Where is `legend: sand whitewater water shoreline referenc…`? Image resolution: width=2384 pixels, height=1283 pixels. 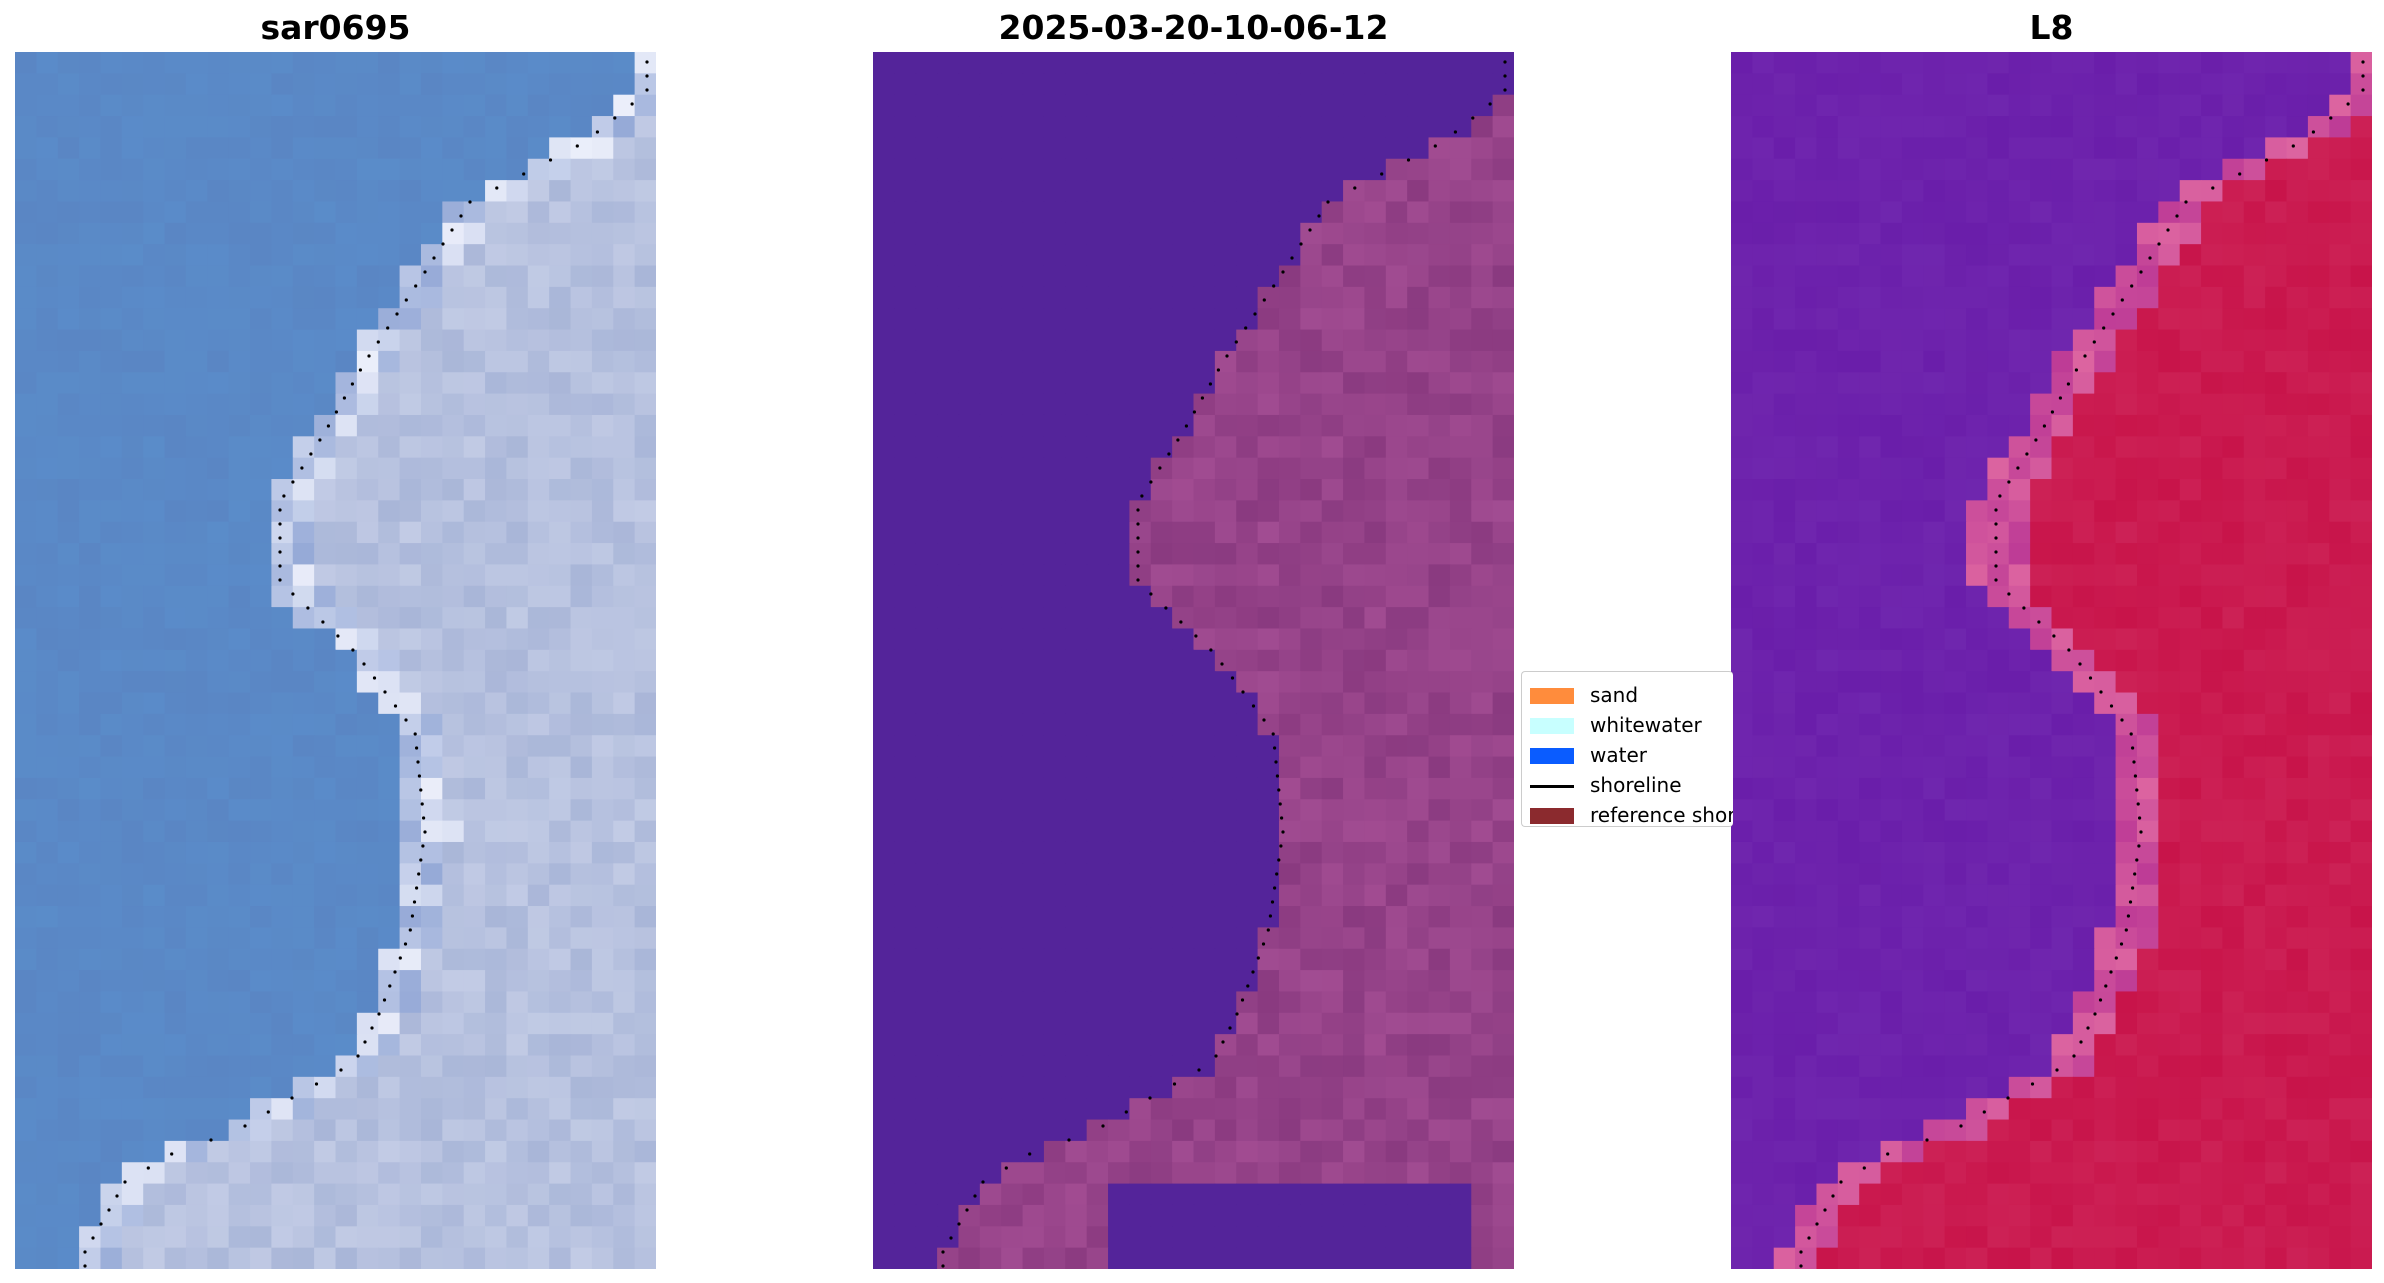 legend: sand whitewater water shoreline referenc… is located at coordinates (1627, 749).